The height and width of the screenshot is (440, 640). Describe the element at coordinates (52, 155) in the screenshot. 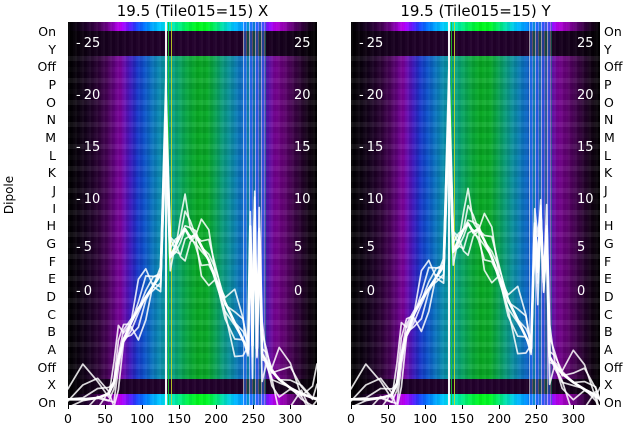

I see `dipole-label: L` at that location.